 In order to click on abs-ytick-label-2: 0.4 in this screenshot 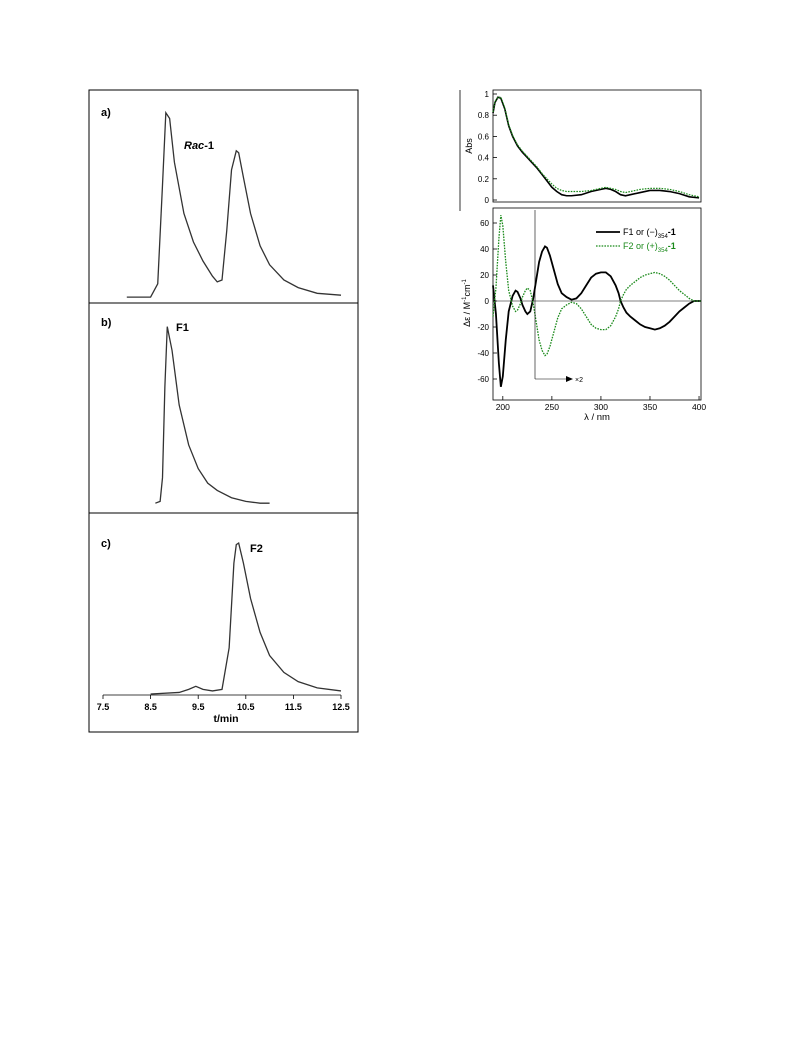, I will do `click(484, 158)`.